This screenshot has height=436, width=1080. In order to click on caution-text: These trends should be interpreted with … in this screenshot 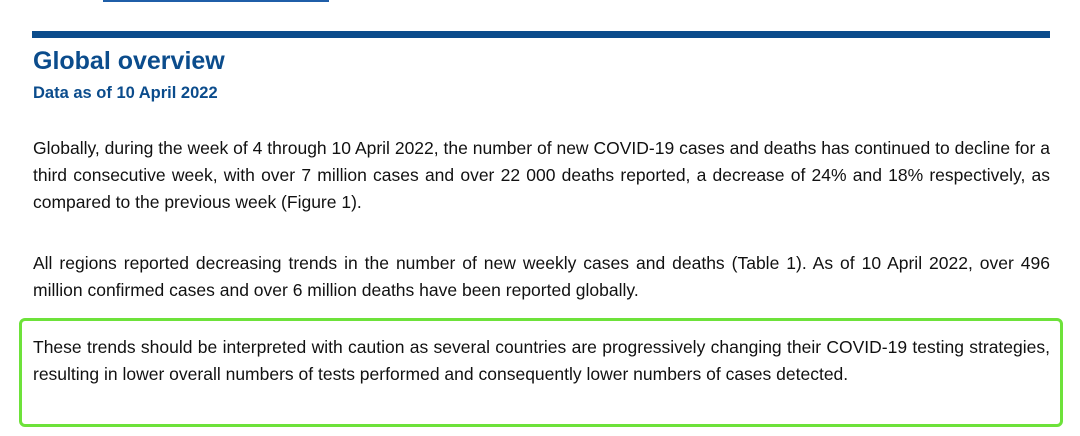, I will do `click(541, 360)`.